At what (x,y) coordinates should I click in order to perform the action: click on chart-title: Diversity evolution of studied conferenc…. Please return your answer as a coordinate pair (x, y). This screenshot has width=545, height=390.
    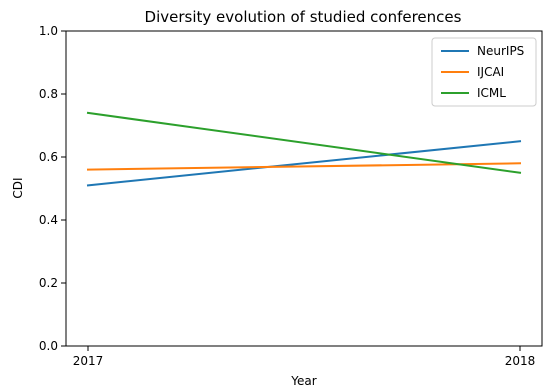
    Looking at the image, I should click on (303, 17).